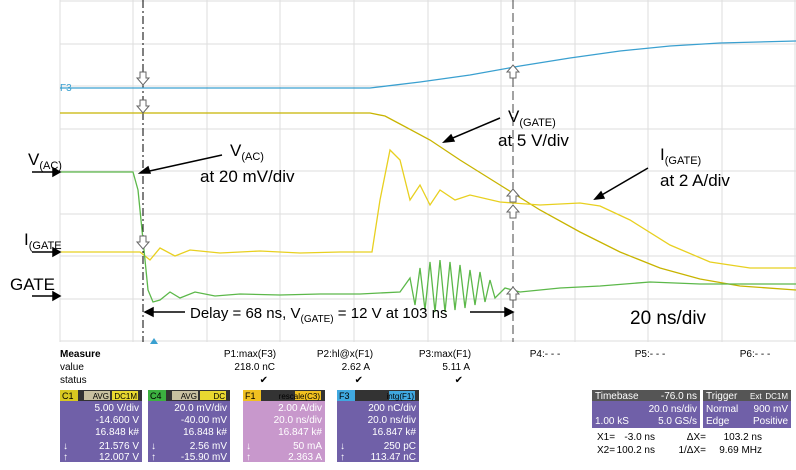 The image size is (796, 470). I want to click on label: 5.0 GS/s, so click(677, 421).